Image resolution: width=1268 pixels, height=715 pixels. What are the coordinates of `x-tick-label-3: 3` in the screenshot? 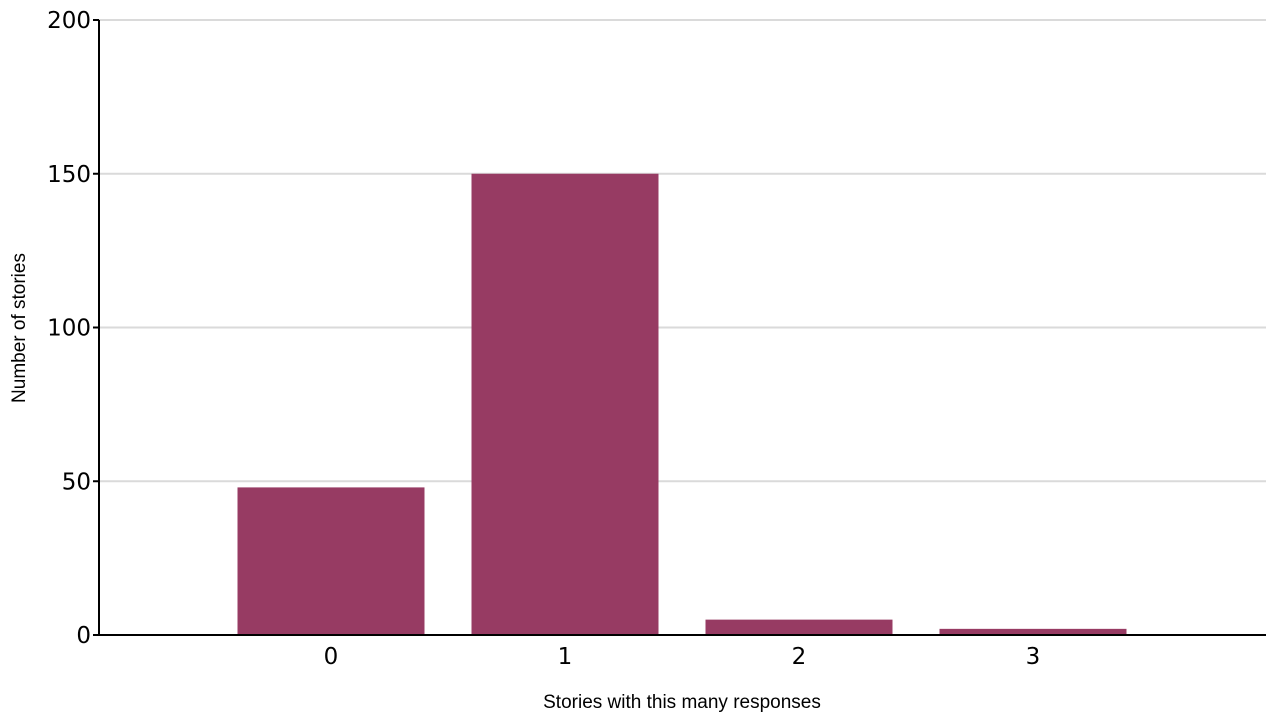 It's located at (1033, 657).